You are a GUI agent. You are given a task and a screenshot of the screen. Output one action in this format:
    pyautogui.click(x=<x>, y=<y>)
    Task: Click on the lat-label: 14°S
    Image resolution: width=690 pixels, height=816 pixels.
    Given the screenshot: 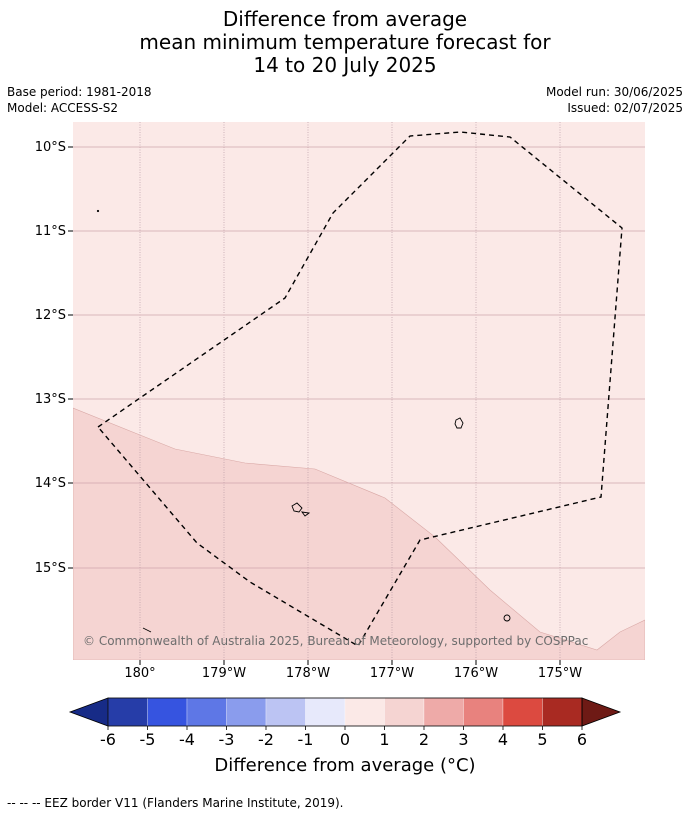 What is the action you would take?
    pyautogui.click(x=50, y=483)
    